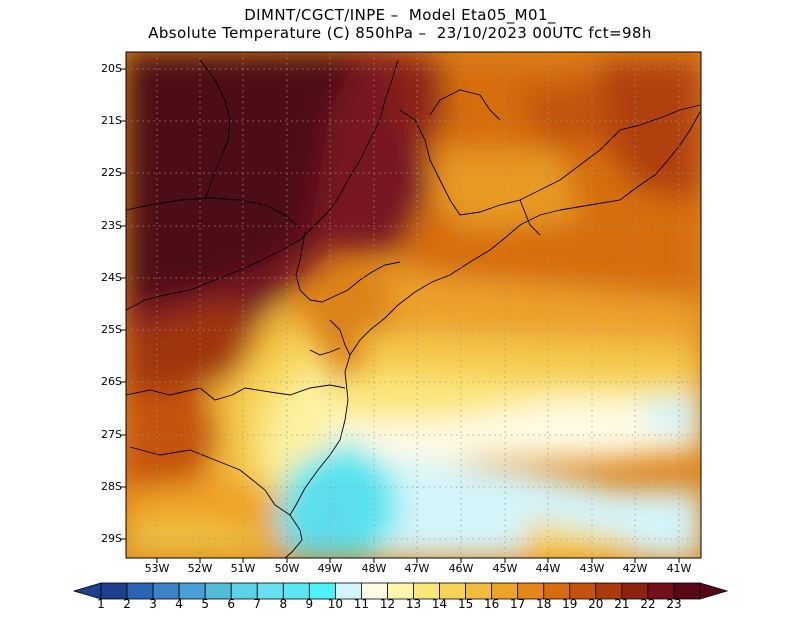 The image size is (800, 618). Describe the element at coordinates (505, 568) in the screenshot. I see `lon-label: 45W` at that location.